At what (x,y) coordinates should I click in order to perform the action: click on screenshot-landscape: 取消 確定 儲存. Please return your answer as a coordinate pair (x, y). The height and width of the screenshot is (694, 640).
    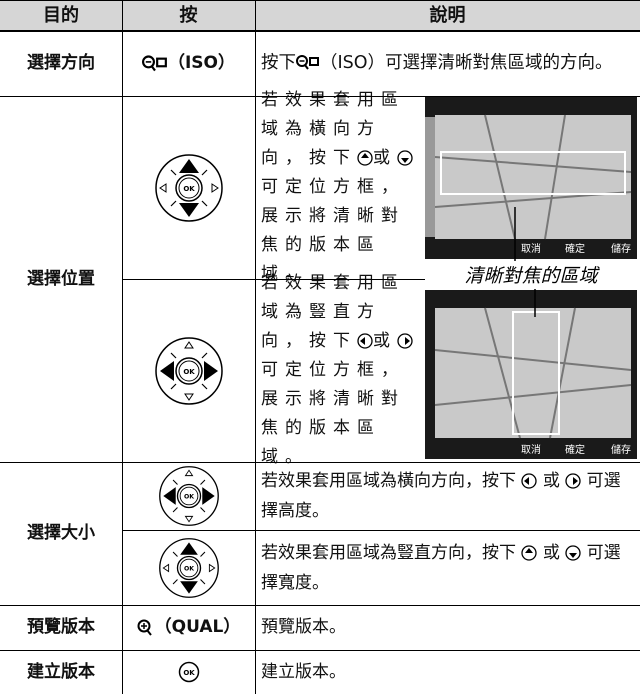
    Looking at the image, I should click on (531, 178).